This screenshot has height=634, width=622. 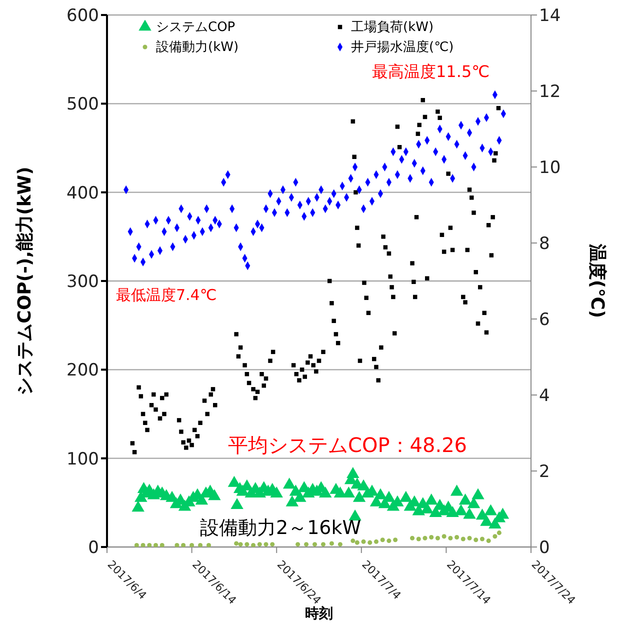 I want to click on y2-tick-label: 12, so click(x=550, y=92).